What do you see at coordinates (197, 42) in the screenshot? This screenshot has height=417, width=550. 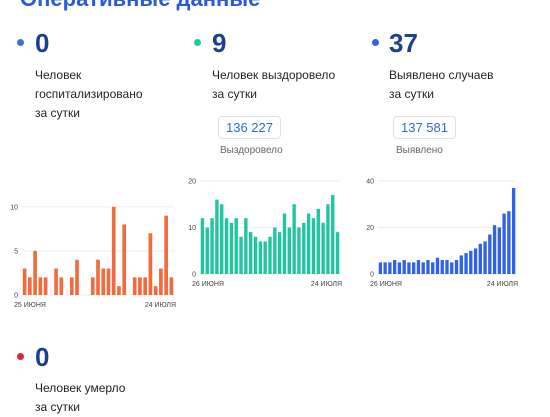 I see `recovered-dot` at bounding box center [197, 42].